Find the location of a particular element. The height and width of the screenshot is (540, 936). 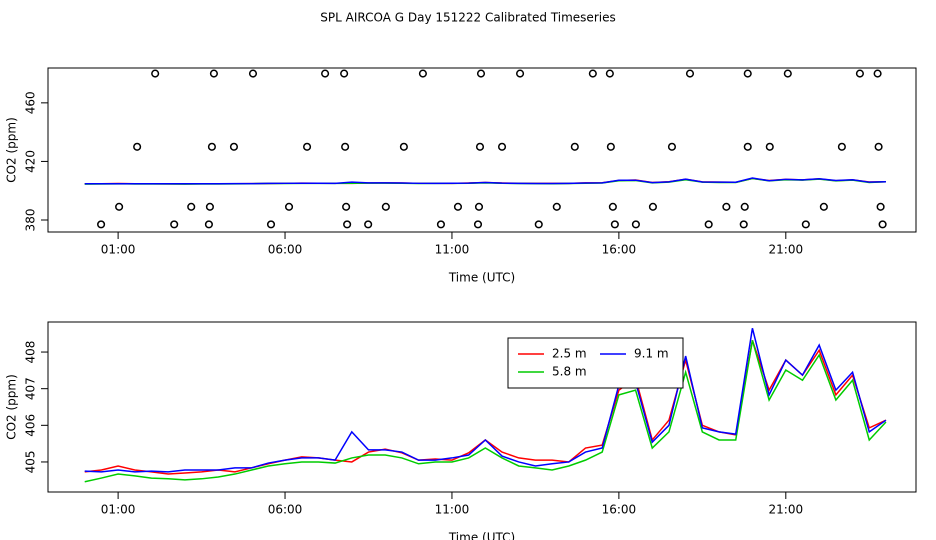

y-tick-label: 408 is located at coordinates (31, 352).